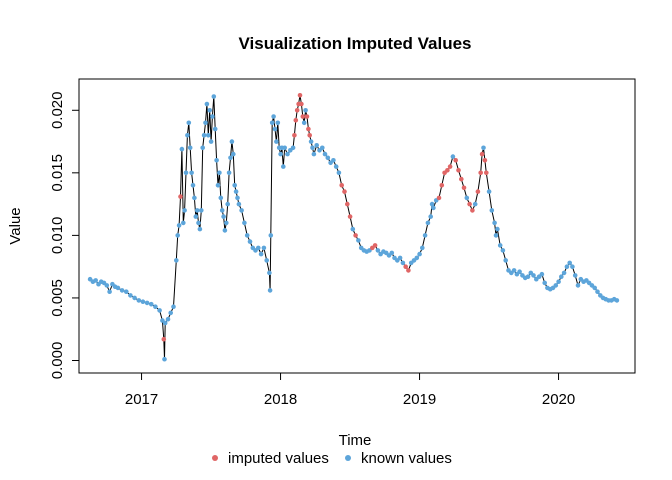  What do you see at coordinates (57, 173) in the screenshot?
I see `y-tick-label: 0.015` at bounding box center [57, 173].